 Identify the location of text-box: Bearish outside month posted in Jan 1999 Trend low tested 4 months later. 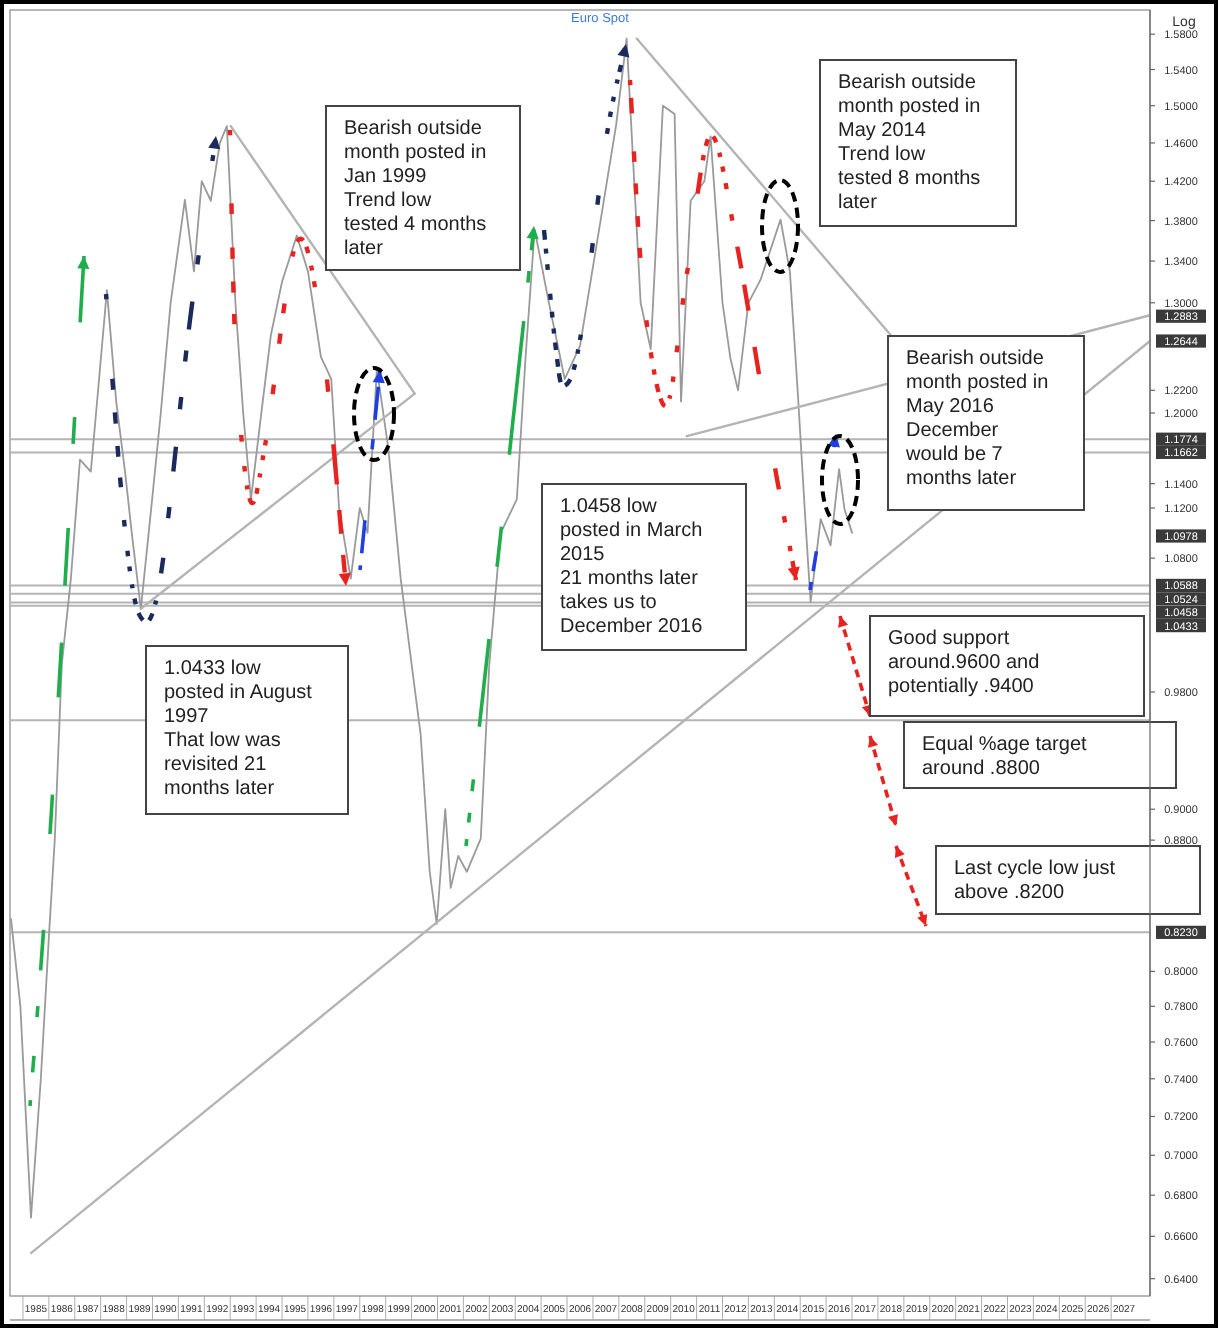
(423, 188).